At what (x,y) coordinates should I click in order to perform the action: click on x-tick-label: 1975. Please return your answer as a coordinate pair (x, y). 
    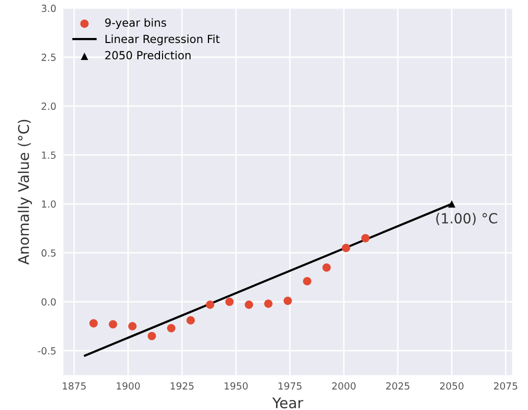
    Looking at the image, I should click on (290, 386).